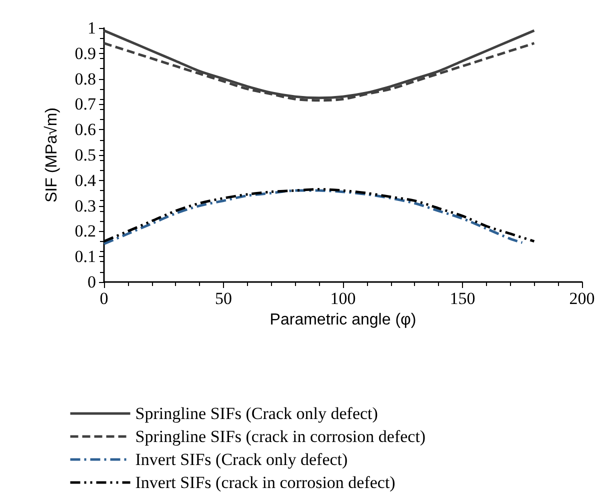 Image resolution: width=610 pixels, height=504 pixels. What do you see at coordinates (280, 436) in the screenshot?
I see `legend-label: Springline SIFs (crack in corrosion defect)` at bounding box center [280, 436].